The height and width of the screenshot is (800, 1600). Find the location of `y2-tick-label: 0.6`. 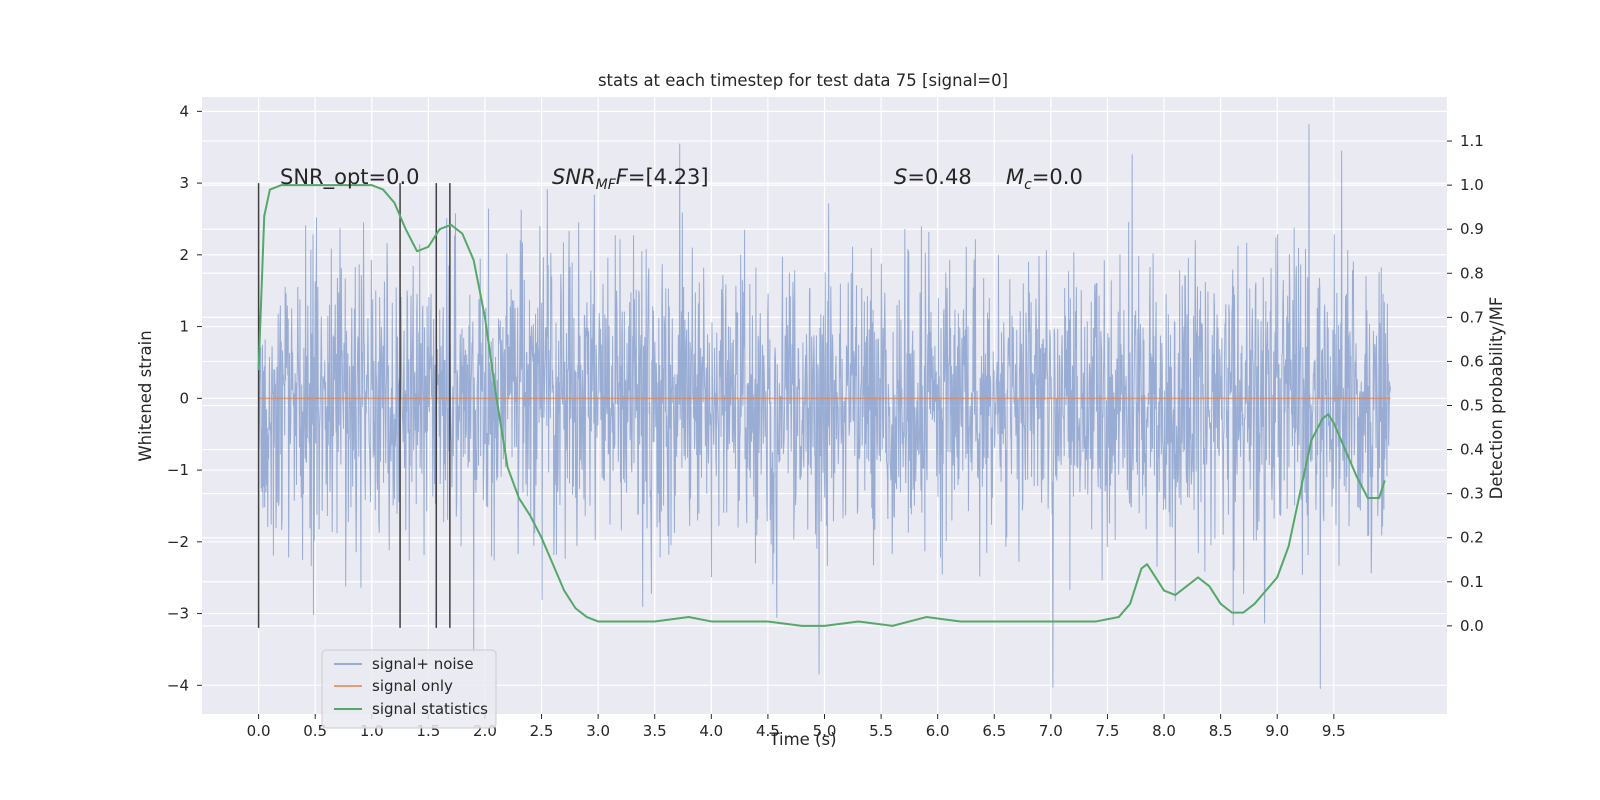

y2-tick-label: 0.6 is located at coordinates (1472, 361).